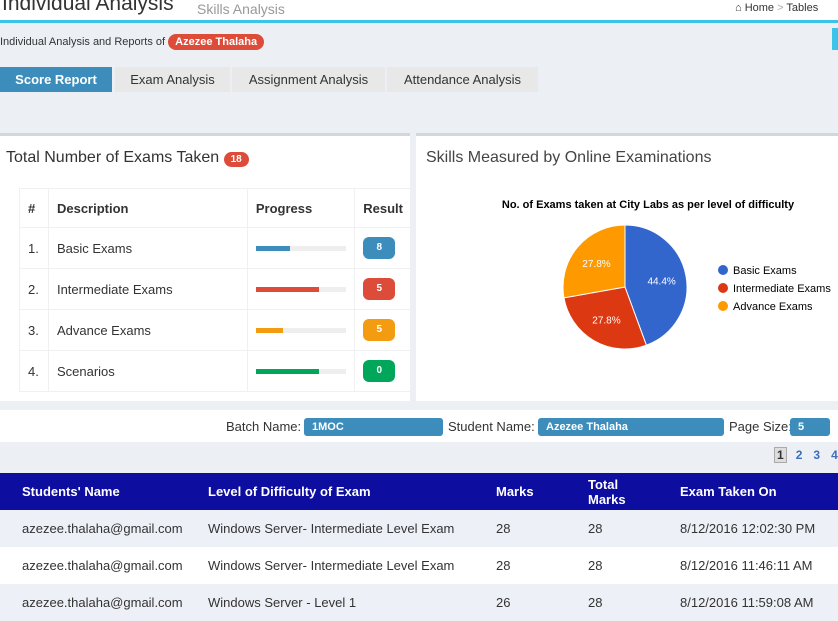 The image size is (838, 621). What do you see at coordinates (34, 330) in the screenshot?
I see `row-index: 3.` at bounding box center [34, 330].